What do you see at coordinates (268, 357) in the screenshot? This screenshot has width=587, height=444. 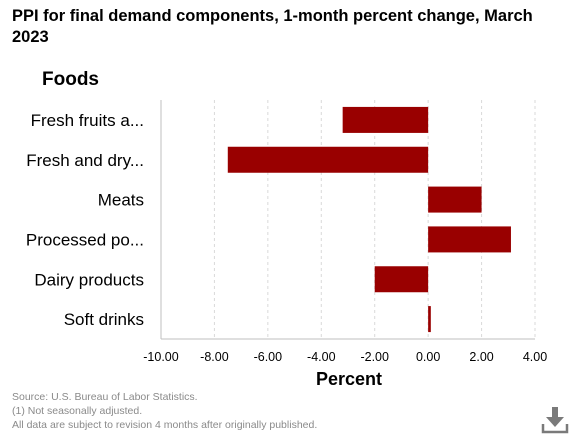 I see `x-tick-label: -6.00` at bounding box center [268, 357].